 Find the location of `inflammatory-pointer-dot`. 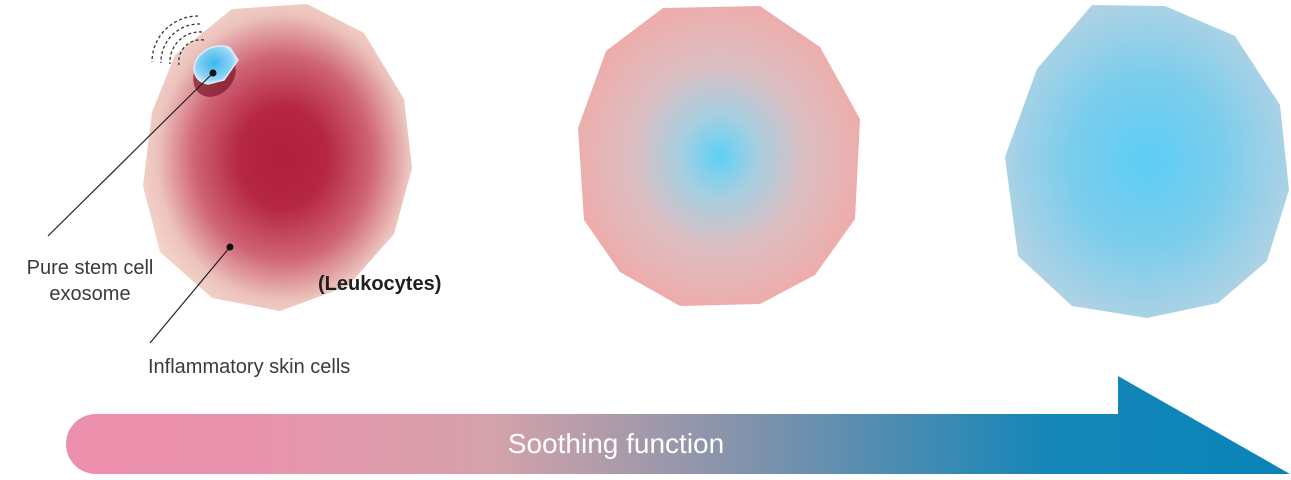

inflammatory-pointer-dot is located at coordinates (230, 247).